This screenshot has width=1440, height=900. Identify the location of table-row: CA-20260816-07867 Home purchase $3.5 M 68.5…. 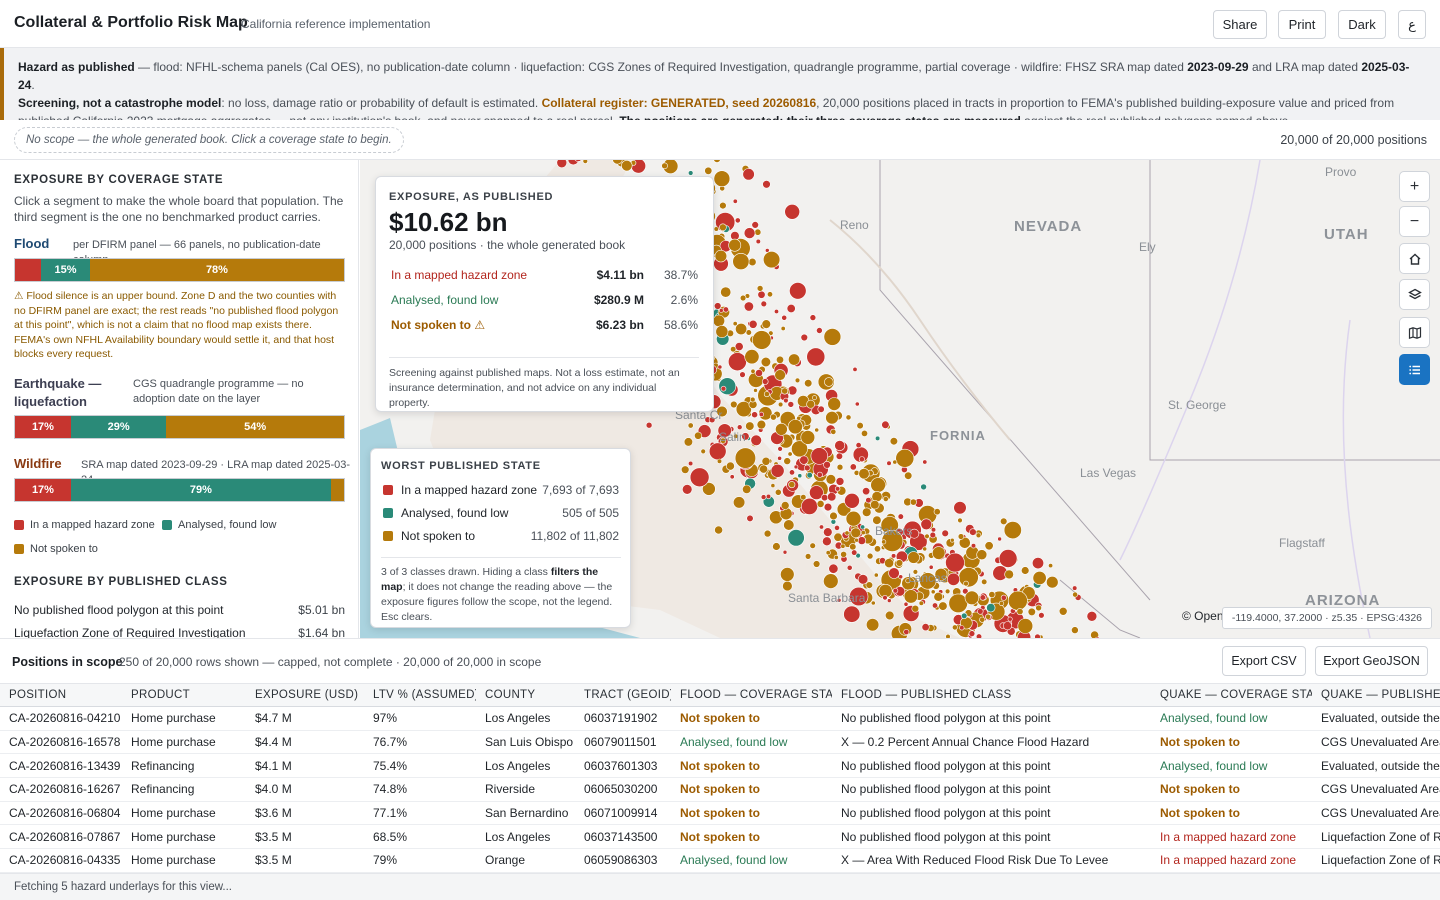
(720, 837).